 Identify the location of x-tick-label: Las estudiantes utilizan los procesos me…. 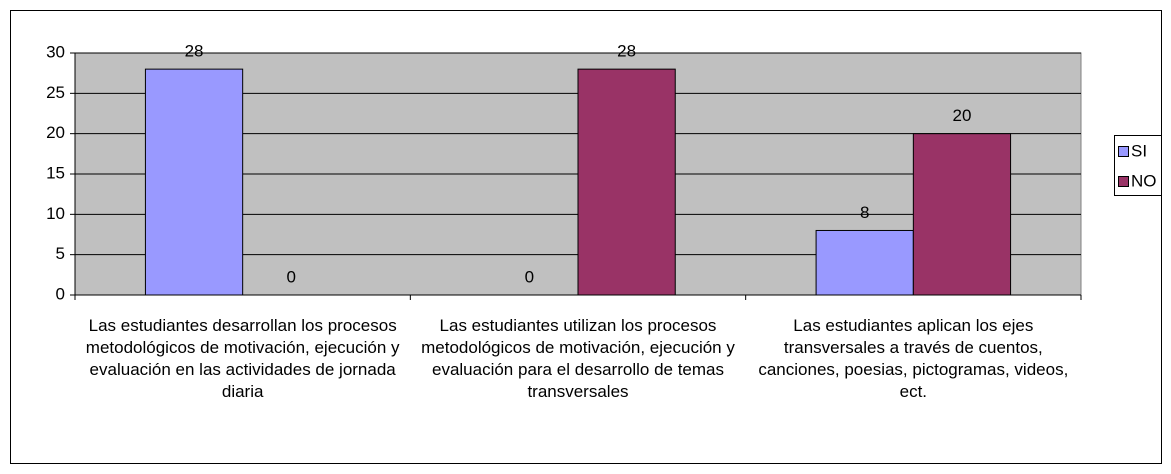
(578, 358).